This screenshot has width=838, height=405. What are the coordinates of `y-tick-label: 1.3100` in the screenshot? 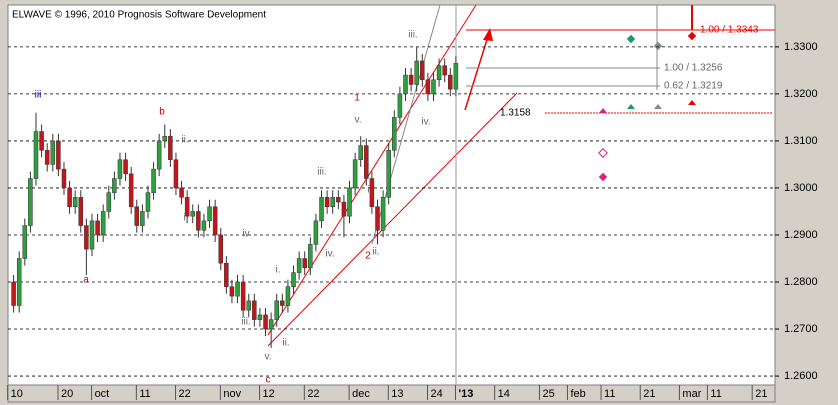 It's located at (801, 141).